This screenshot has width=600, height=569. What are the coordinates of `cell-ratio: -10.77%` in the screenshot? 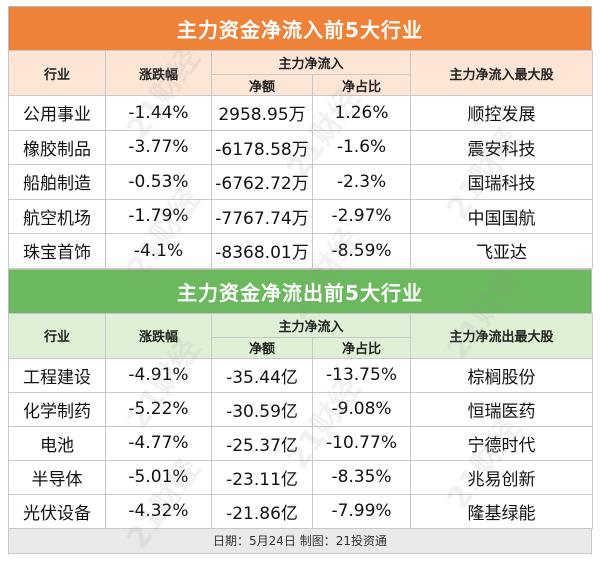 It's located at (361, 443).